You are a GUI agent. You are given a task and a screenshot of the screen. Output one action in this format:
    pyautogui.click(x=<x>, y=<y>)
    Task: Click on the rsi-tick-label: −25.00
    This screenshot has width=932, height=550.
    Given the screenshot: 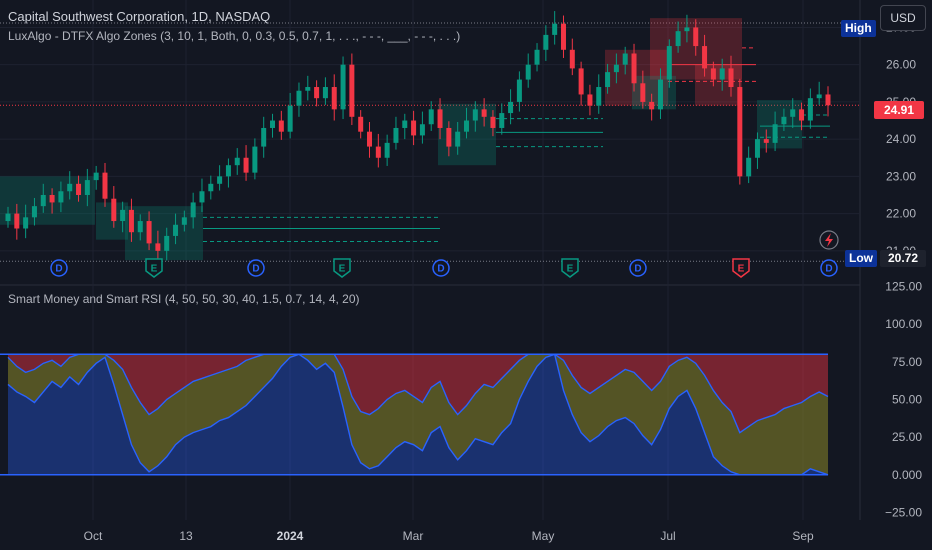 What is the action you would take?
    pyautogui.click(x=903, y=512)
    